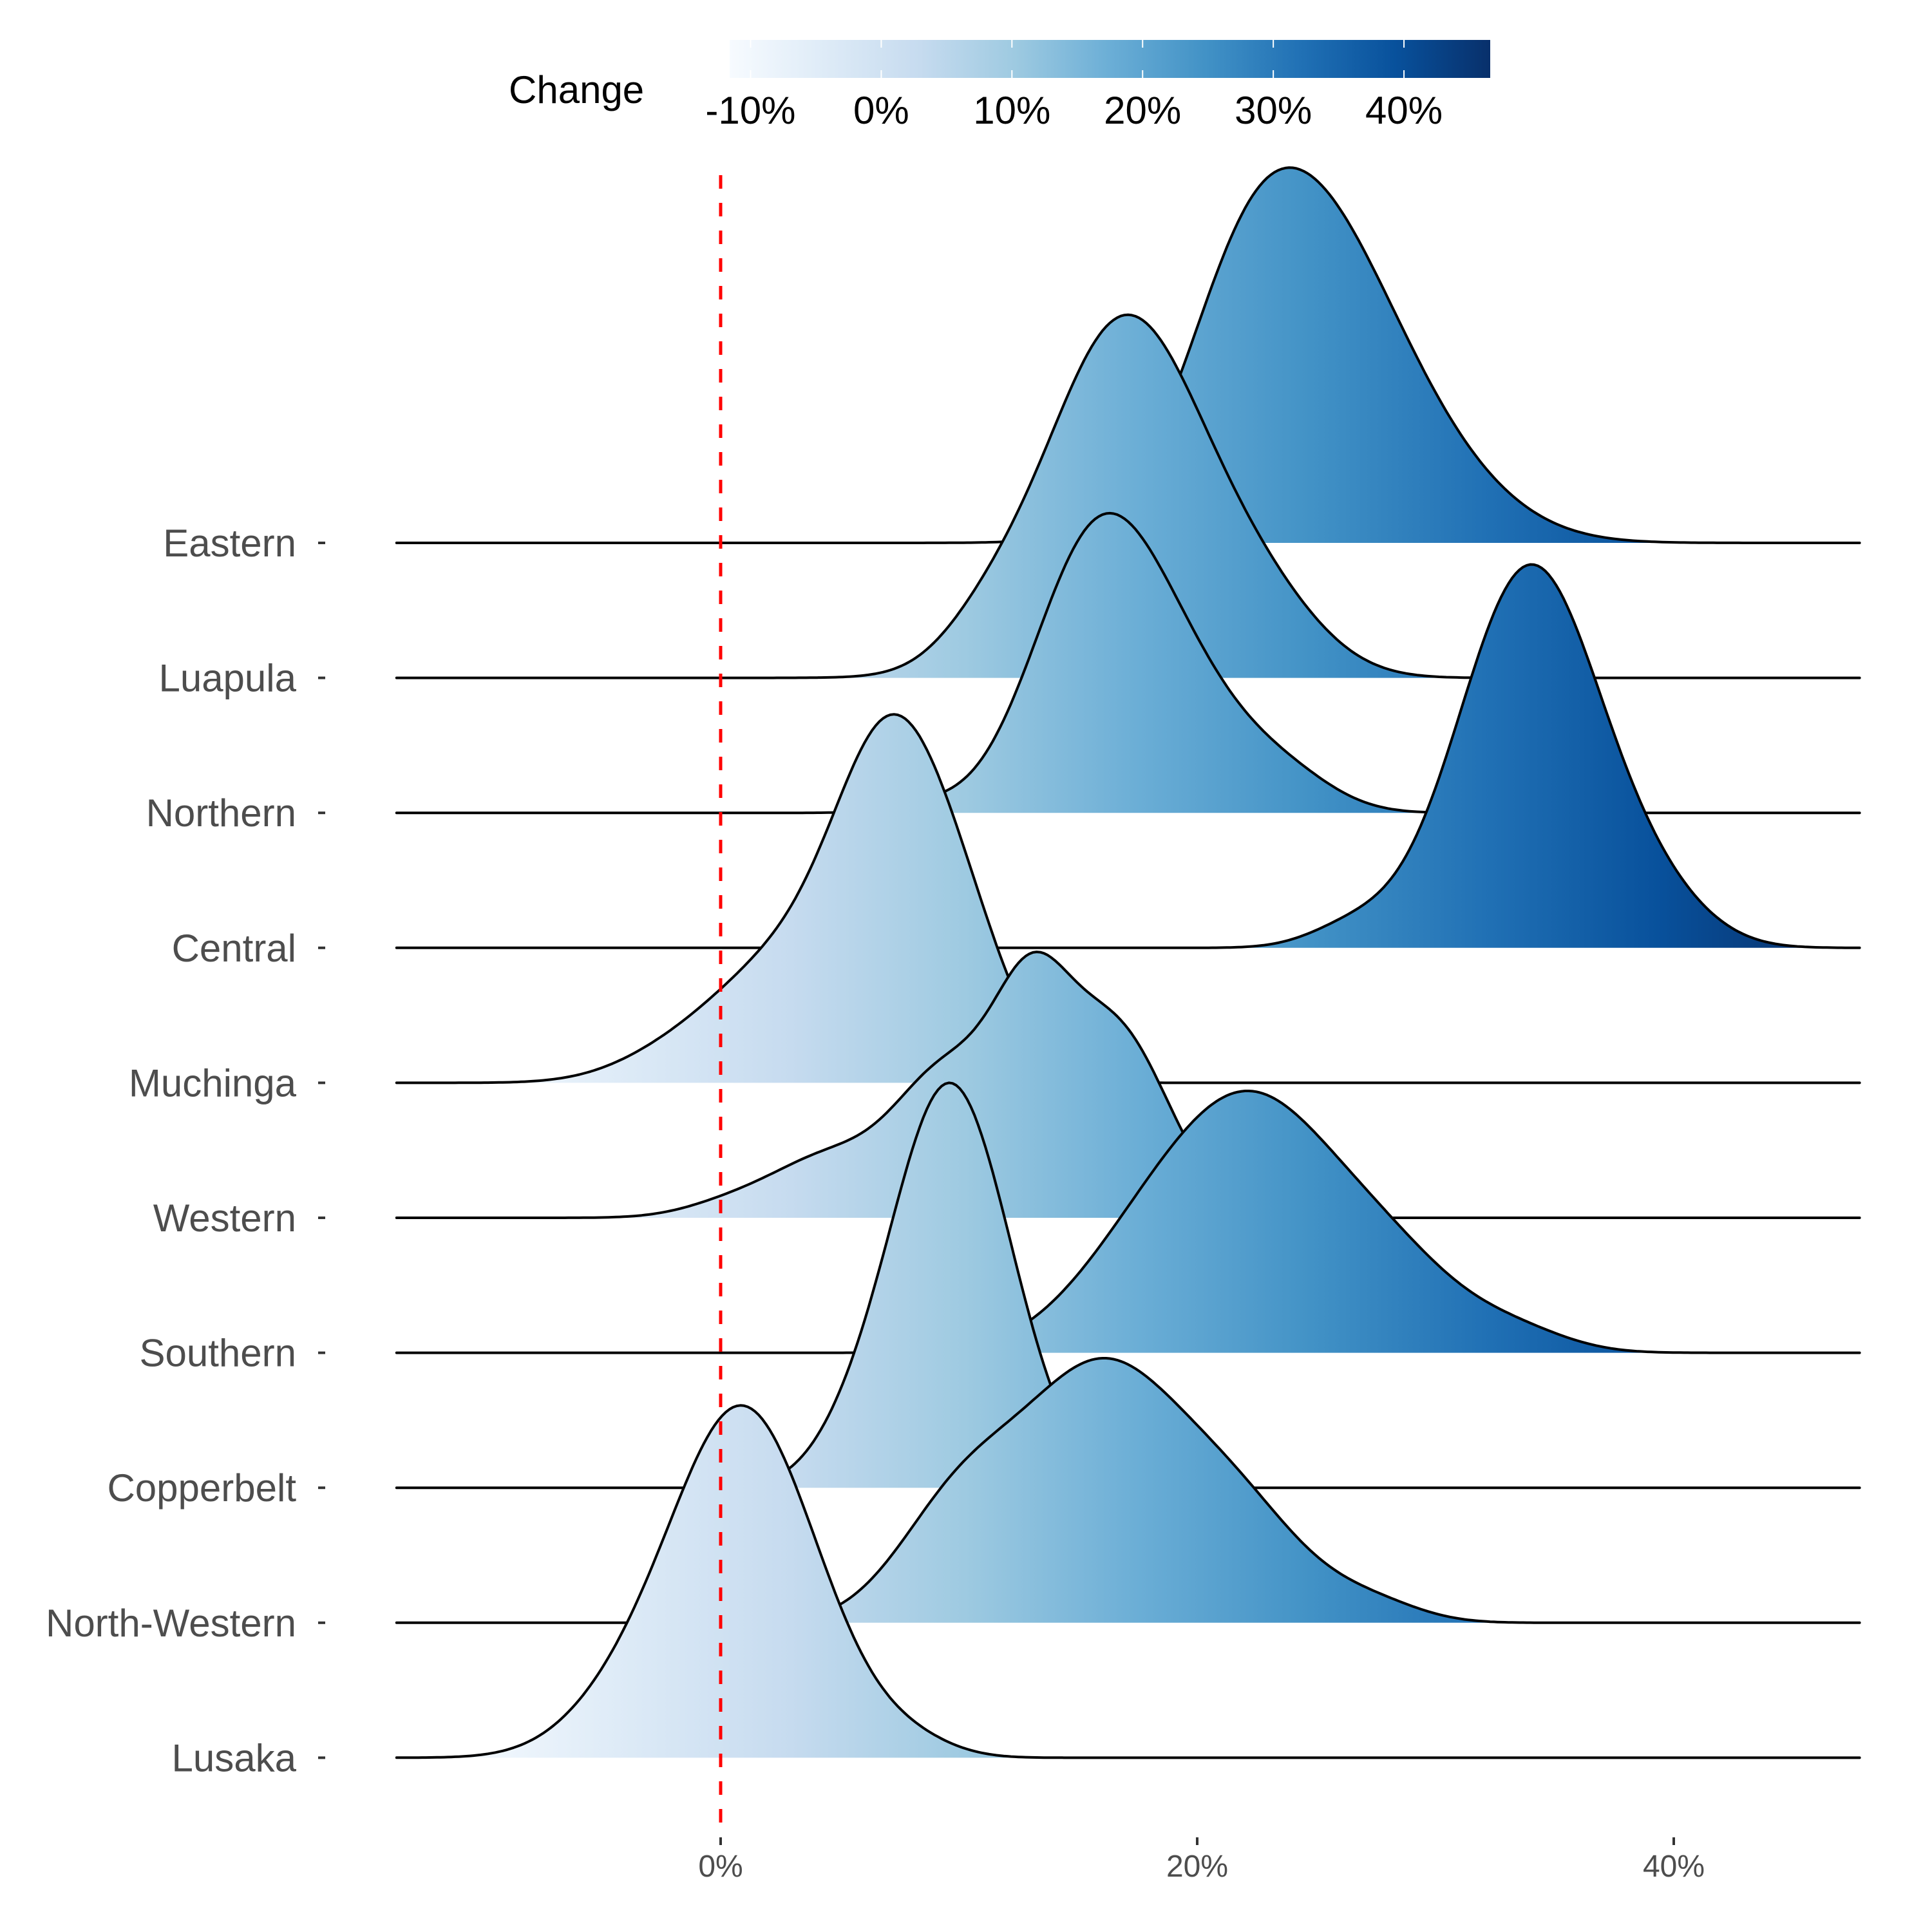  Describe the element at coordinates (1000, 86) in the screenshot. I see `legend: Change -10% 0% 10% 20% 30% 40%` at that location.